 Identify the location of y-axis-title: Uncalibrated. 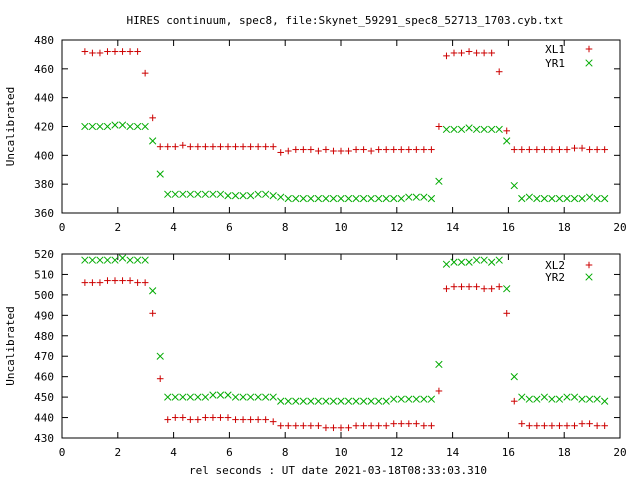
(10, 345).